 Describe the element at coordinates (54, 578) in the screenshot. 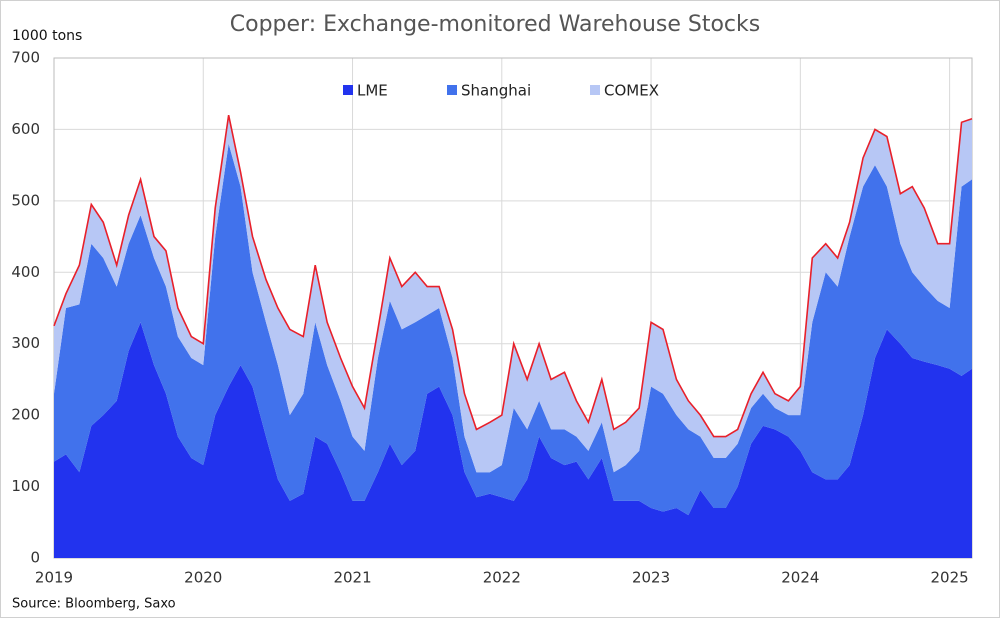

I see `x-tick-label: 2019` at that location.